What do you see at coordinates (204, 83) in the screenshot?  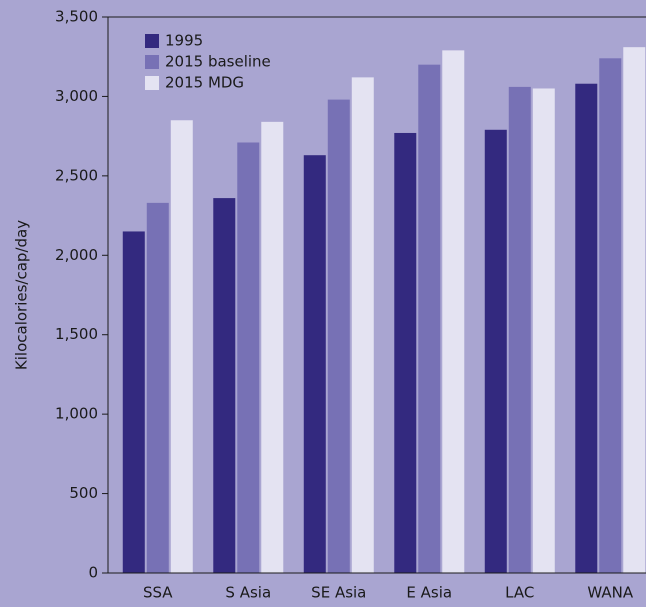 I see `legend-label: 2015 MDG` at bounding box center [204, 83].